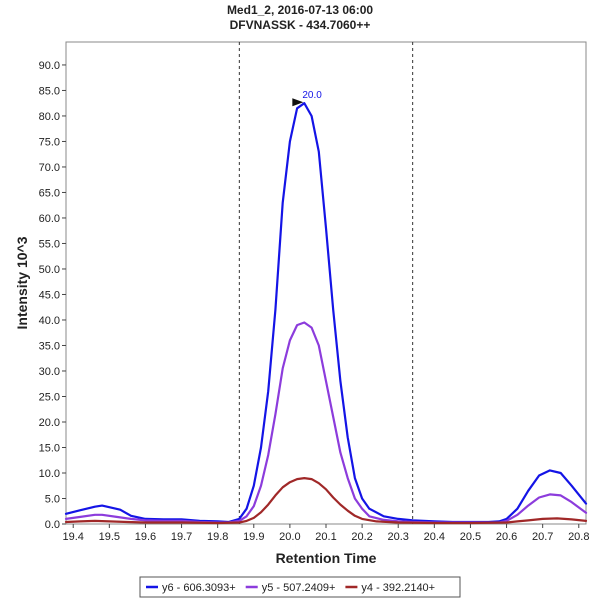 The image size is (600, 600). Describe the element at coordinates (506, 537) in the screenshot. I see `x-tick-label: 20.6` at that location.